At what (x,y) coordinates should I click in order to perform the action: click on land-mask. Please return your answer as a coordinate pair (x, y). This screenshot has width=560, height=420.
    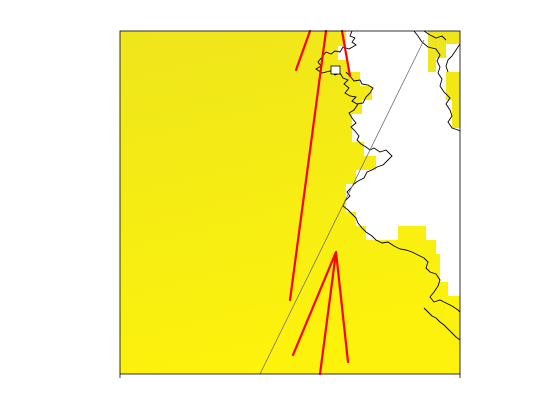
    Looking at the image, I should click on (399, 163).